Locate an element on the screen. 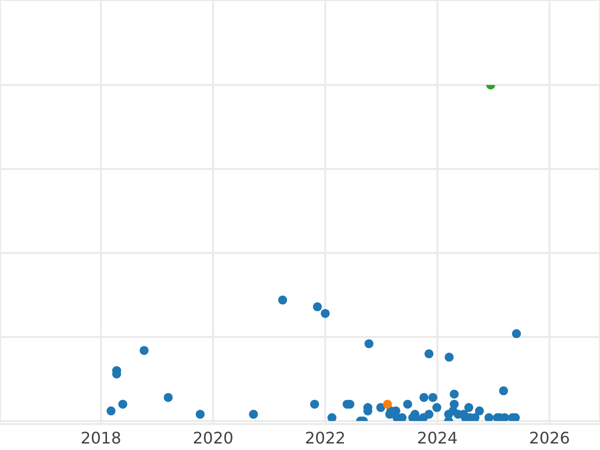  x-tick-label: 2024 is located at coordinates (437, 438).